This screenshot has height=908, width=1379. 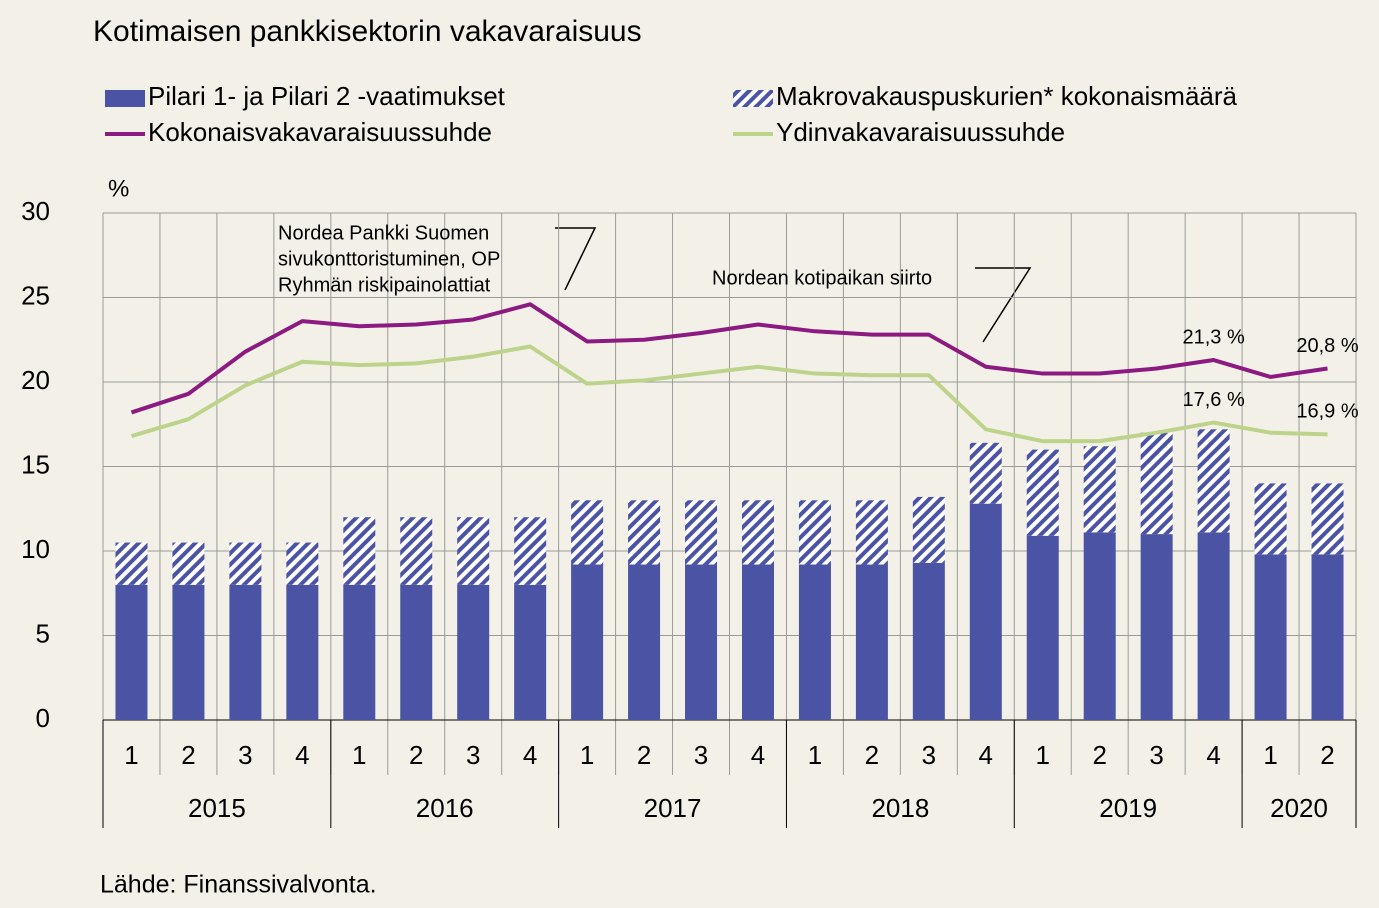 What do you see at coordinates (367, 31) in the screenshot?
I see `chart-title: Kotimaisen pankkisektorin vakavaraisuus` at bounding box center [367, 31].